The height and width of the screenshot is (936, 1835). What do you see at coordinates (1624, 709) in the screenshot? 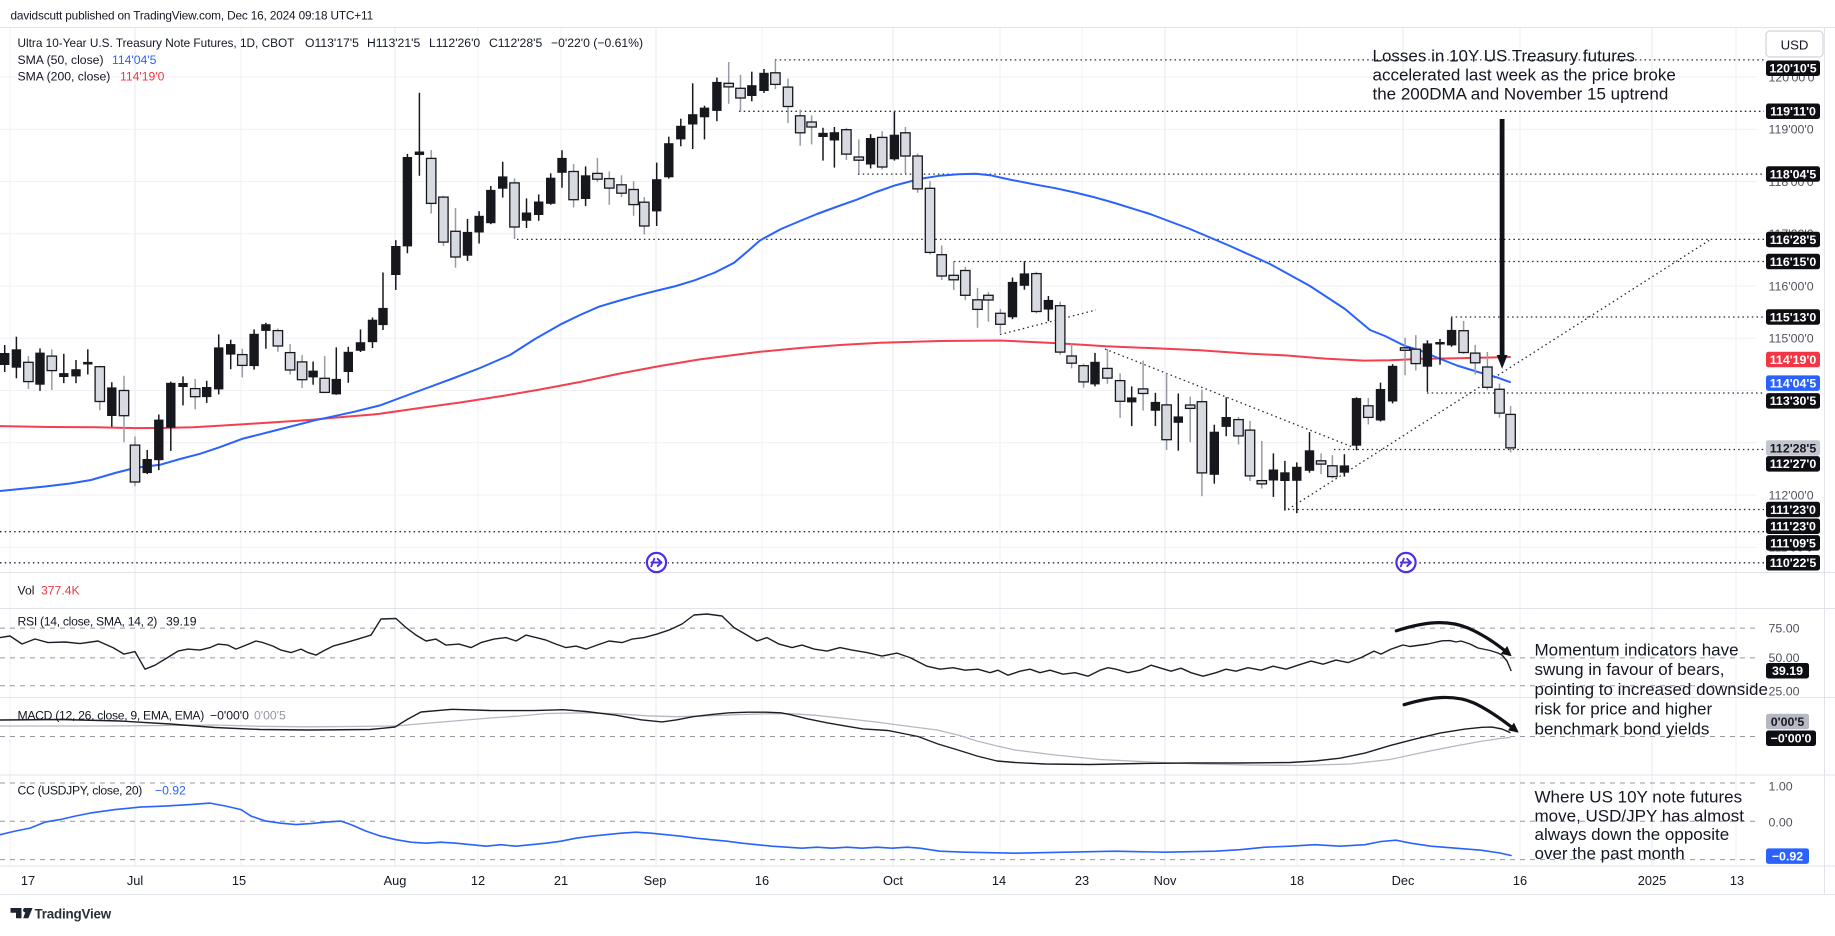
I see `svg-text: risk for price and higher` at bounding box center [1624, 709].